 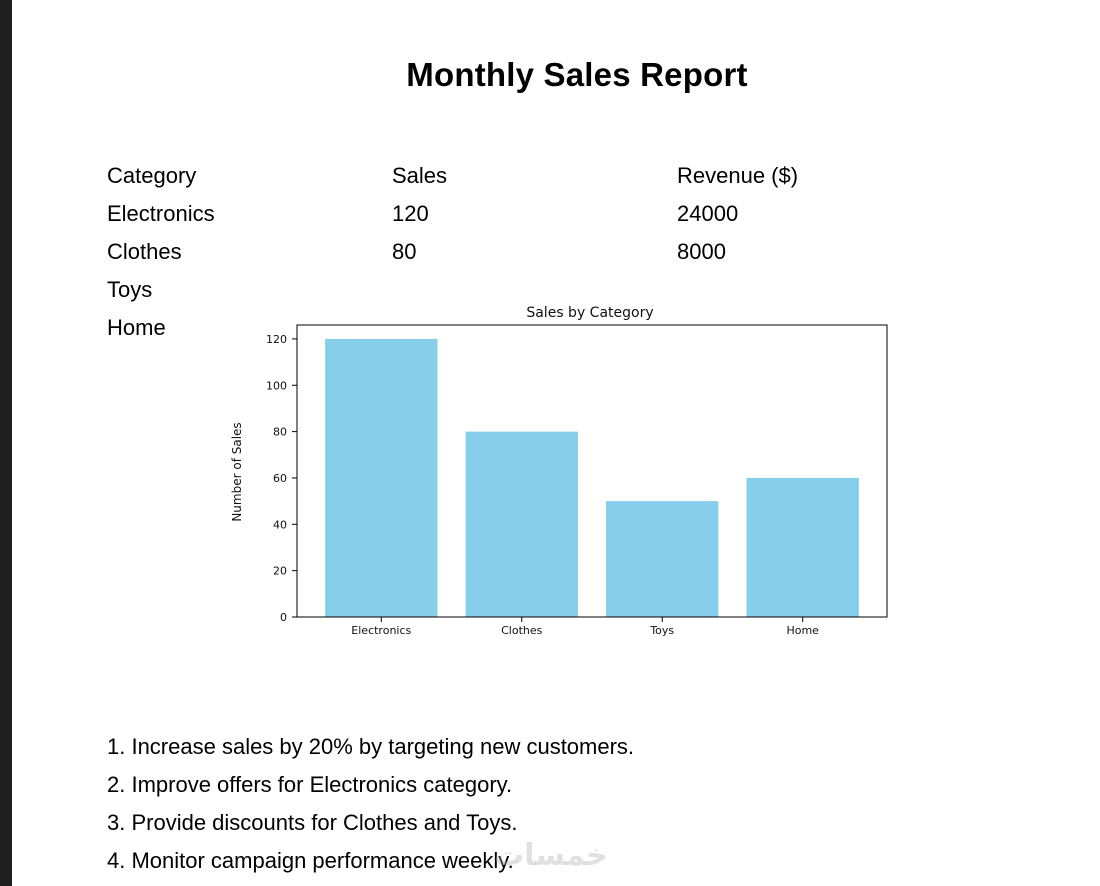 What do you see at coordinates (661, 630) in the screenshot?
I see `x-tick-label: Toys` at bounding box center [661, 630].